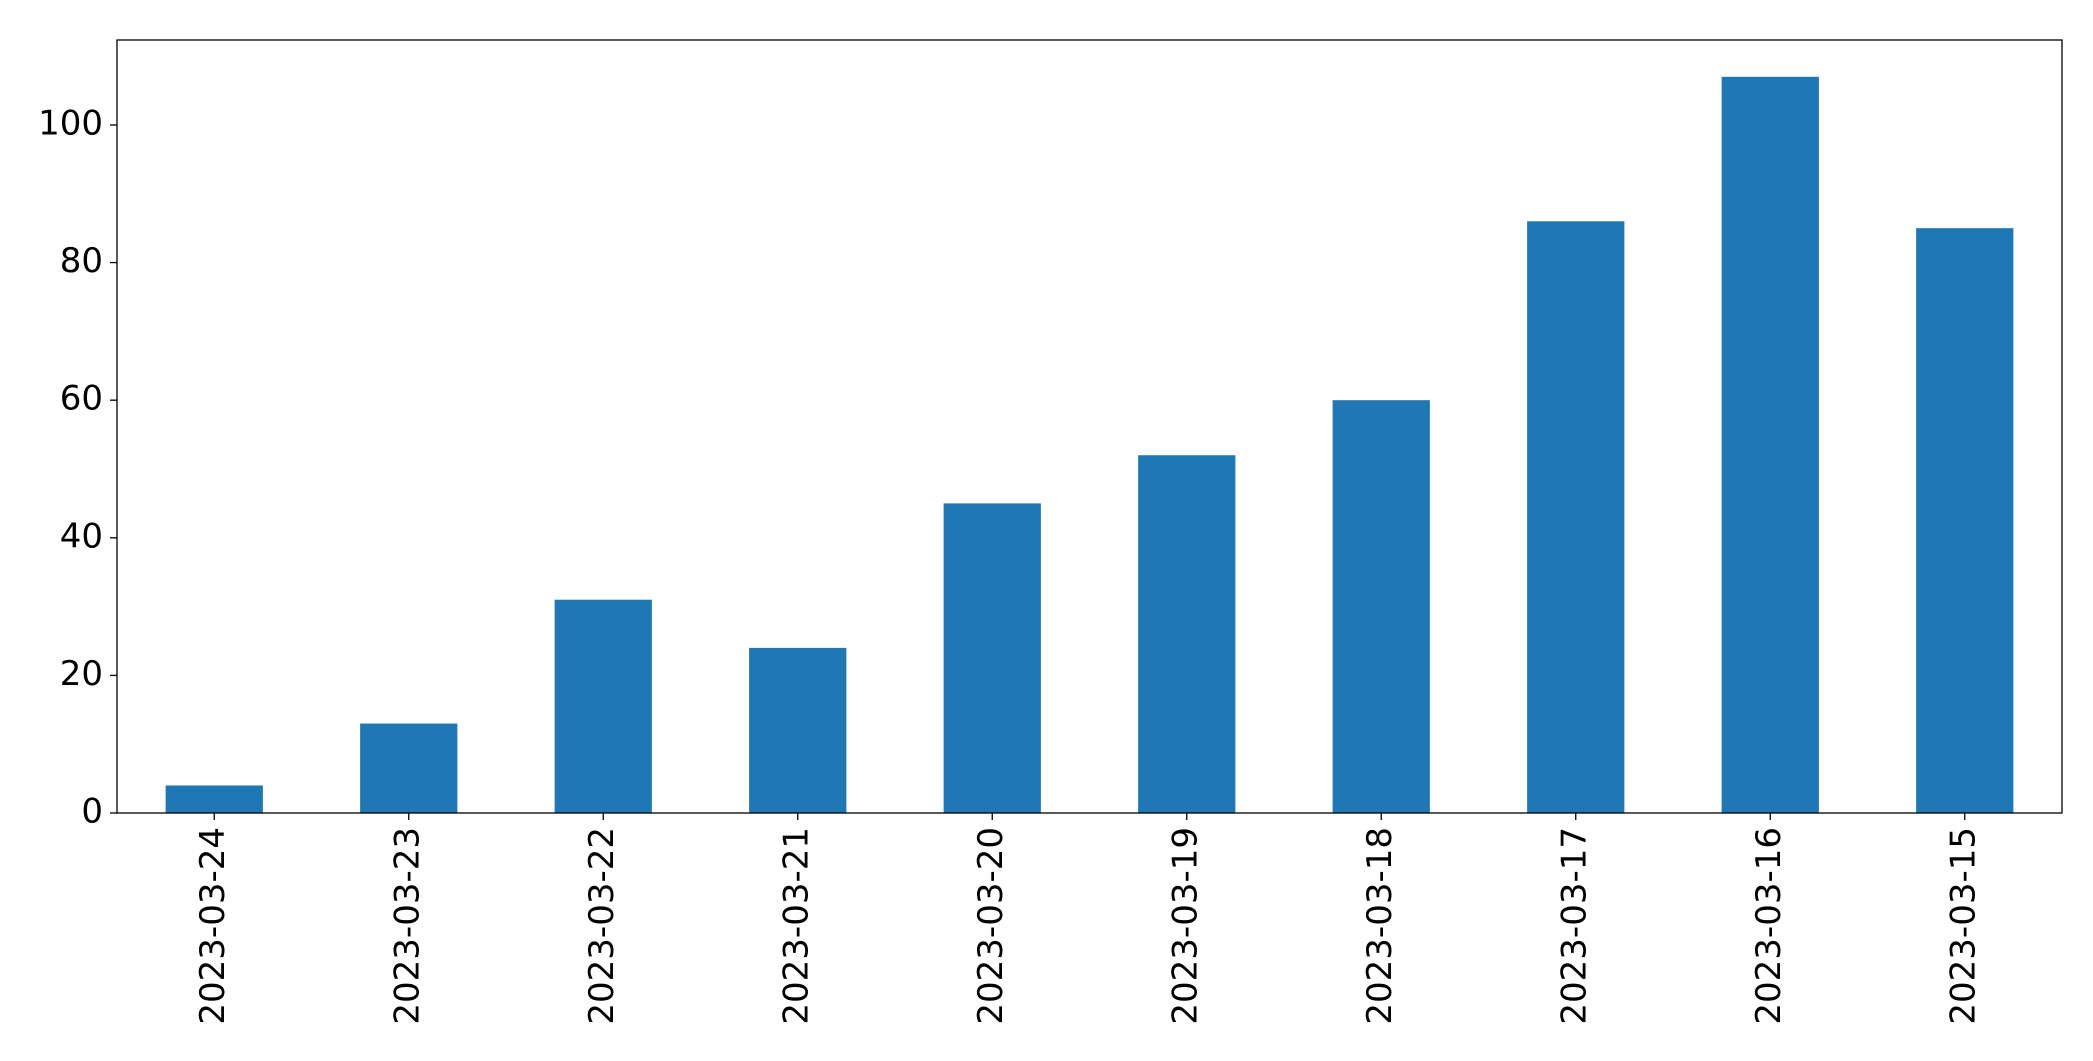  I want to click on x-tick-label: 2023-03-15, so click(1963, 926).